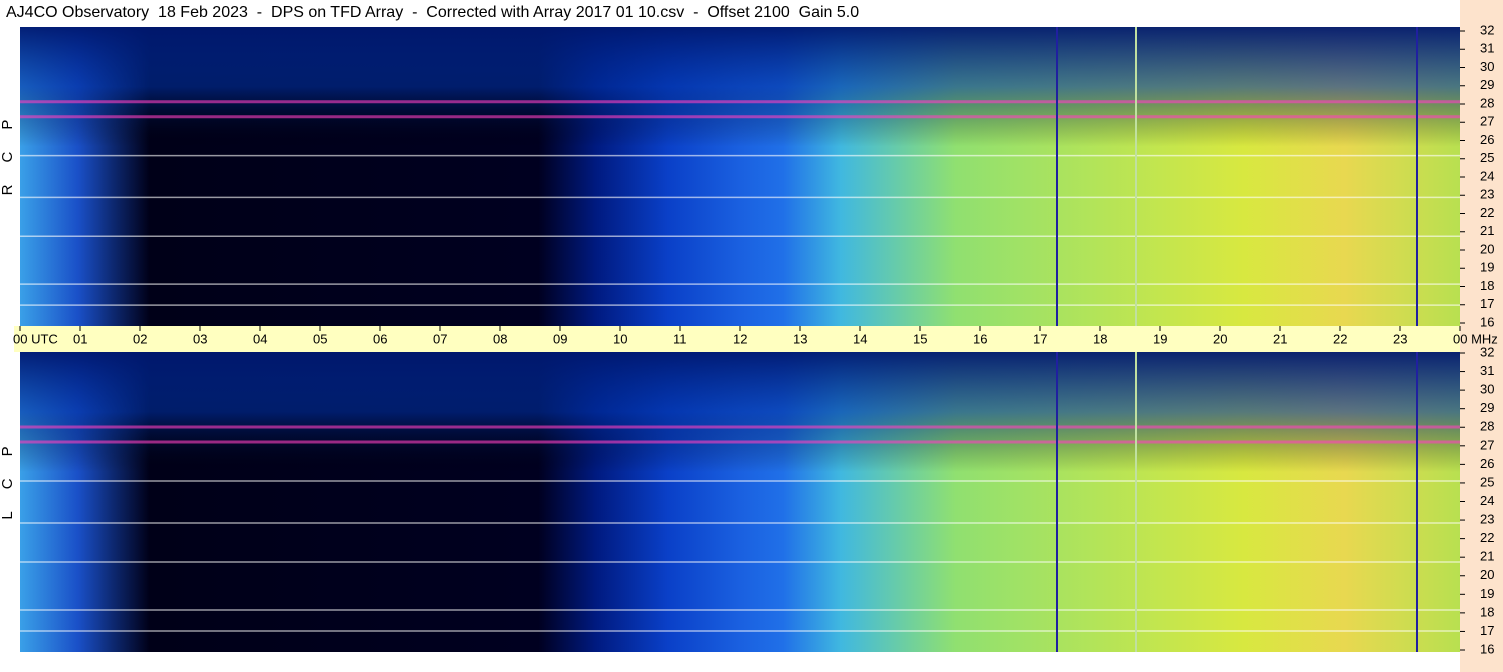  I want to click on x-tick-label: 21, so click(1280, 338).